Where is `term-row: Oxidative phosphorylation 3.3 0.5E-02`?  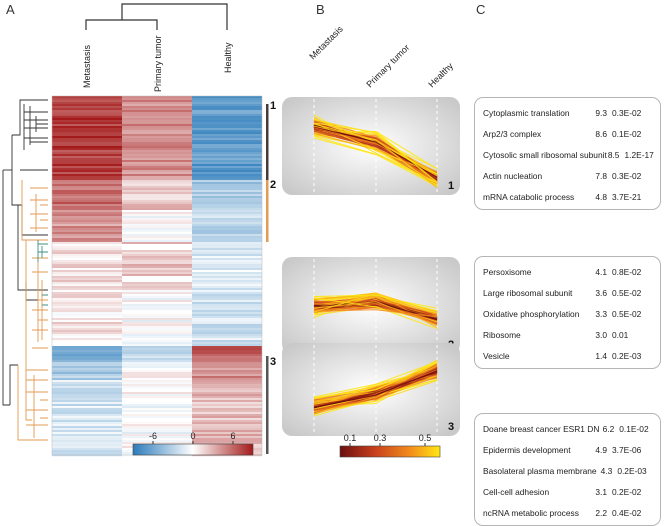
term-row: Oxidative phosphorylation 3.3 0.5E-02 is located at coordinates (568, 313).